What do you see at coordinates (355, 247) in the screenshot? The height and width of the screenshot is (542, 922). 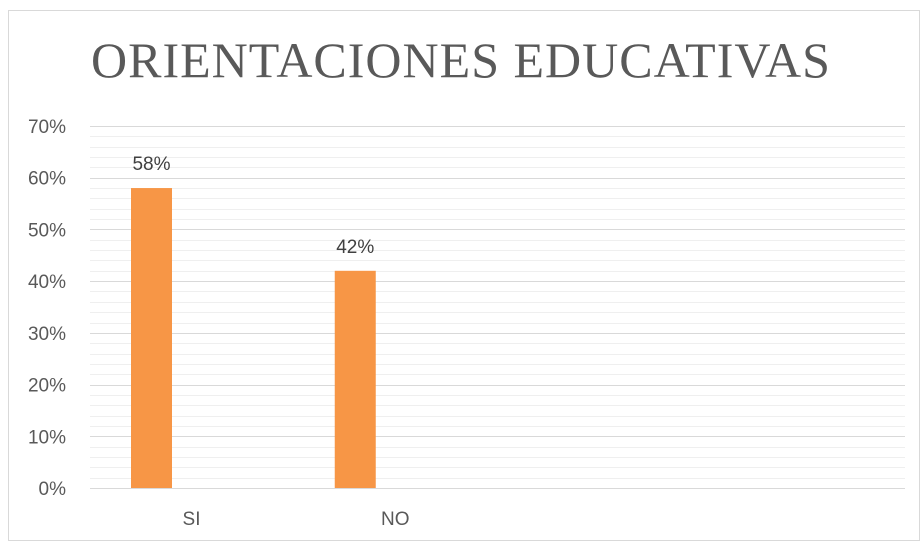 I see `data-label: 42%` at bounding box center [355, 247].